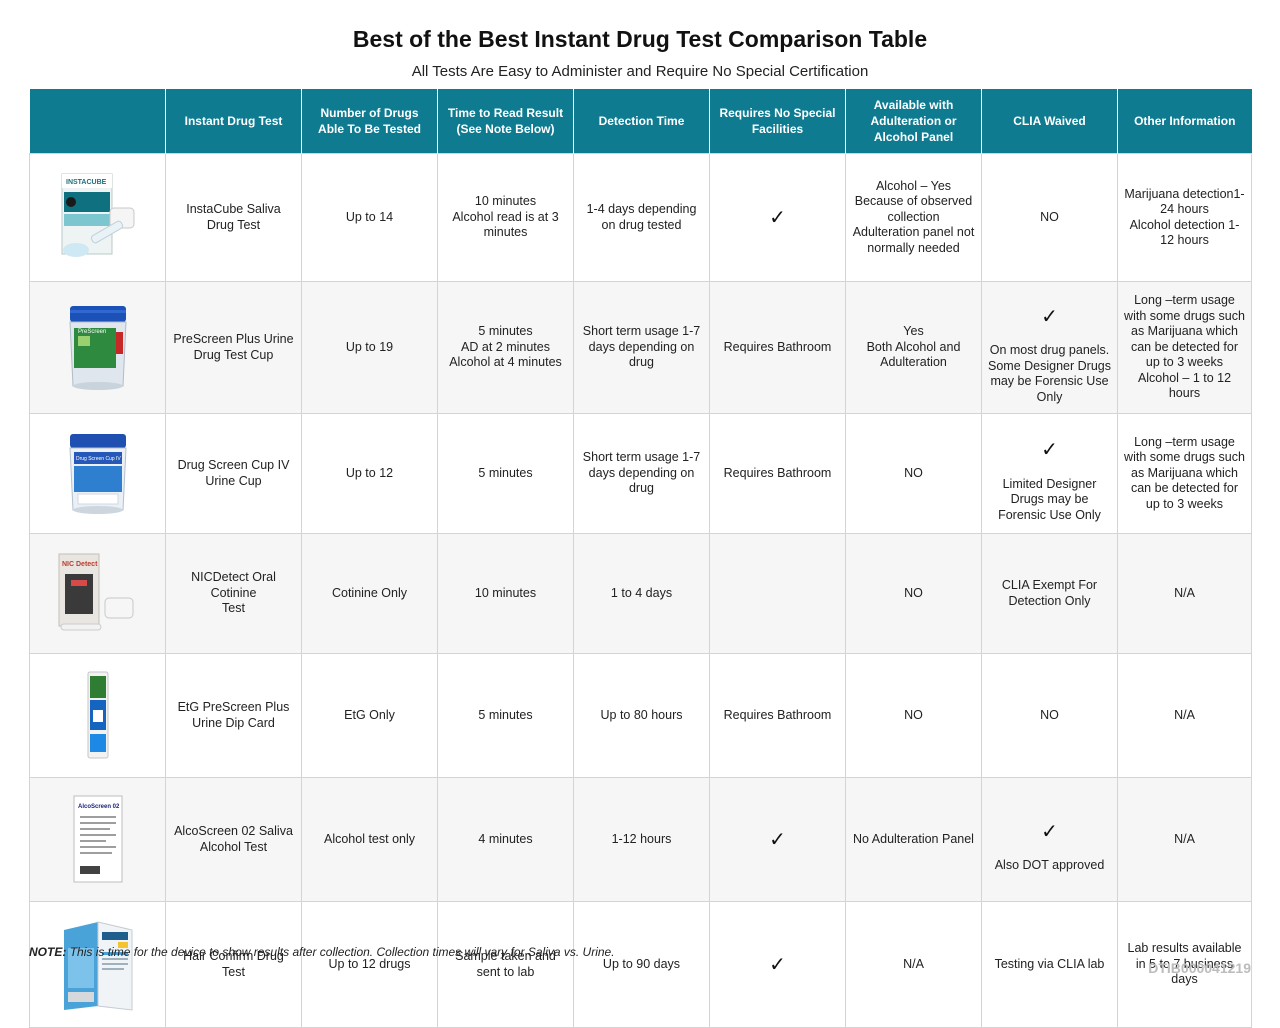 This screenshot has width=1280, height=1028. Describe the element at coordinates (233, 715) in the screenshot. I see `test-name: EtG PreScreen Plus Urine Dip Card` at that location.